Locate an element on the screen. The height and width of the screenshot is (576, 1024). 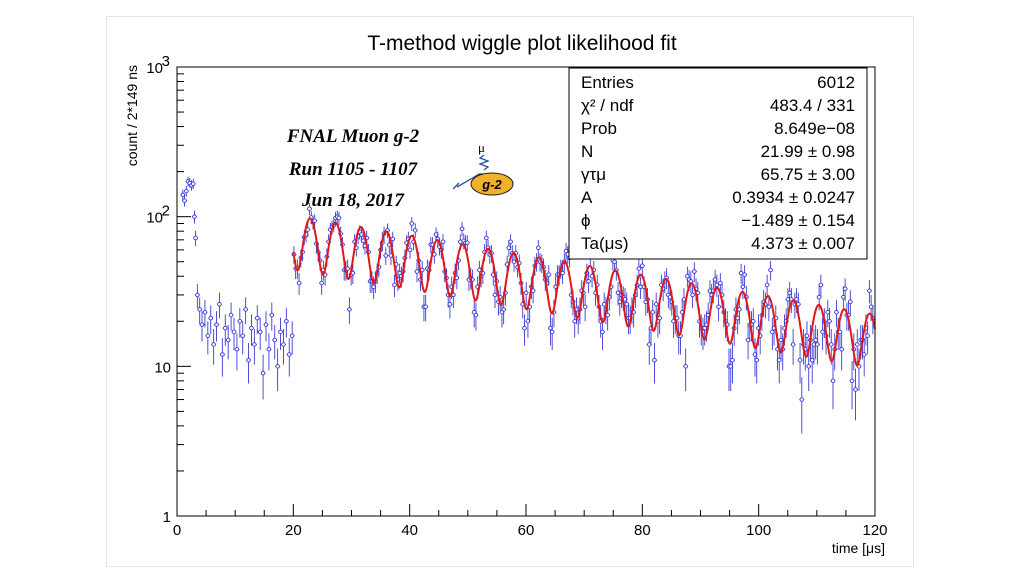
stat-value: 0.3934 ± 0.0247 is located at coordinates (793, 197).